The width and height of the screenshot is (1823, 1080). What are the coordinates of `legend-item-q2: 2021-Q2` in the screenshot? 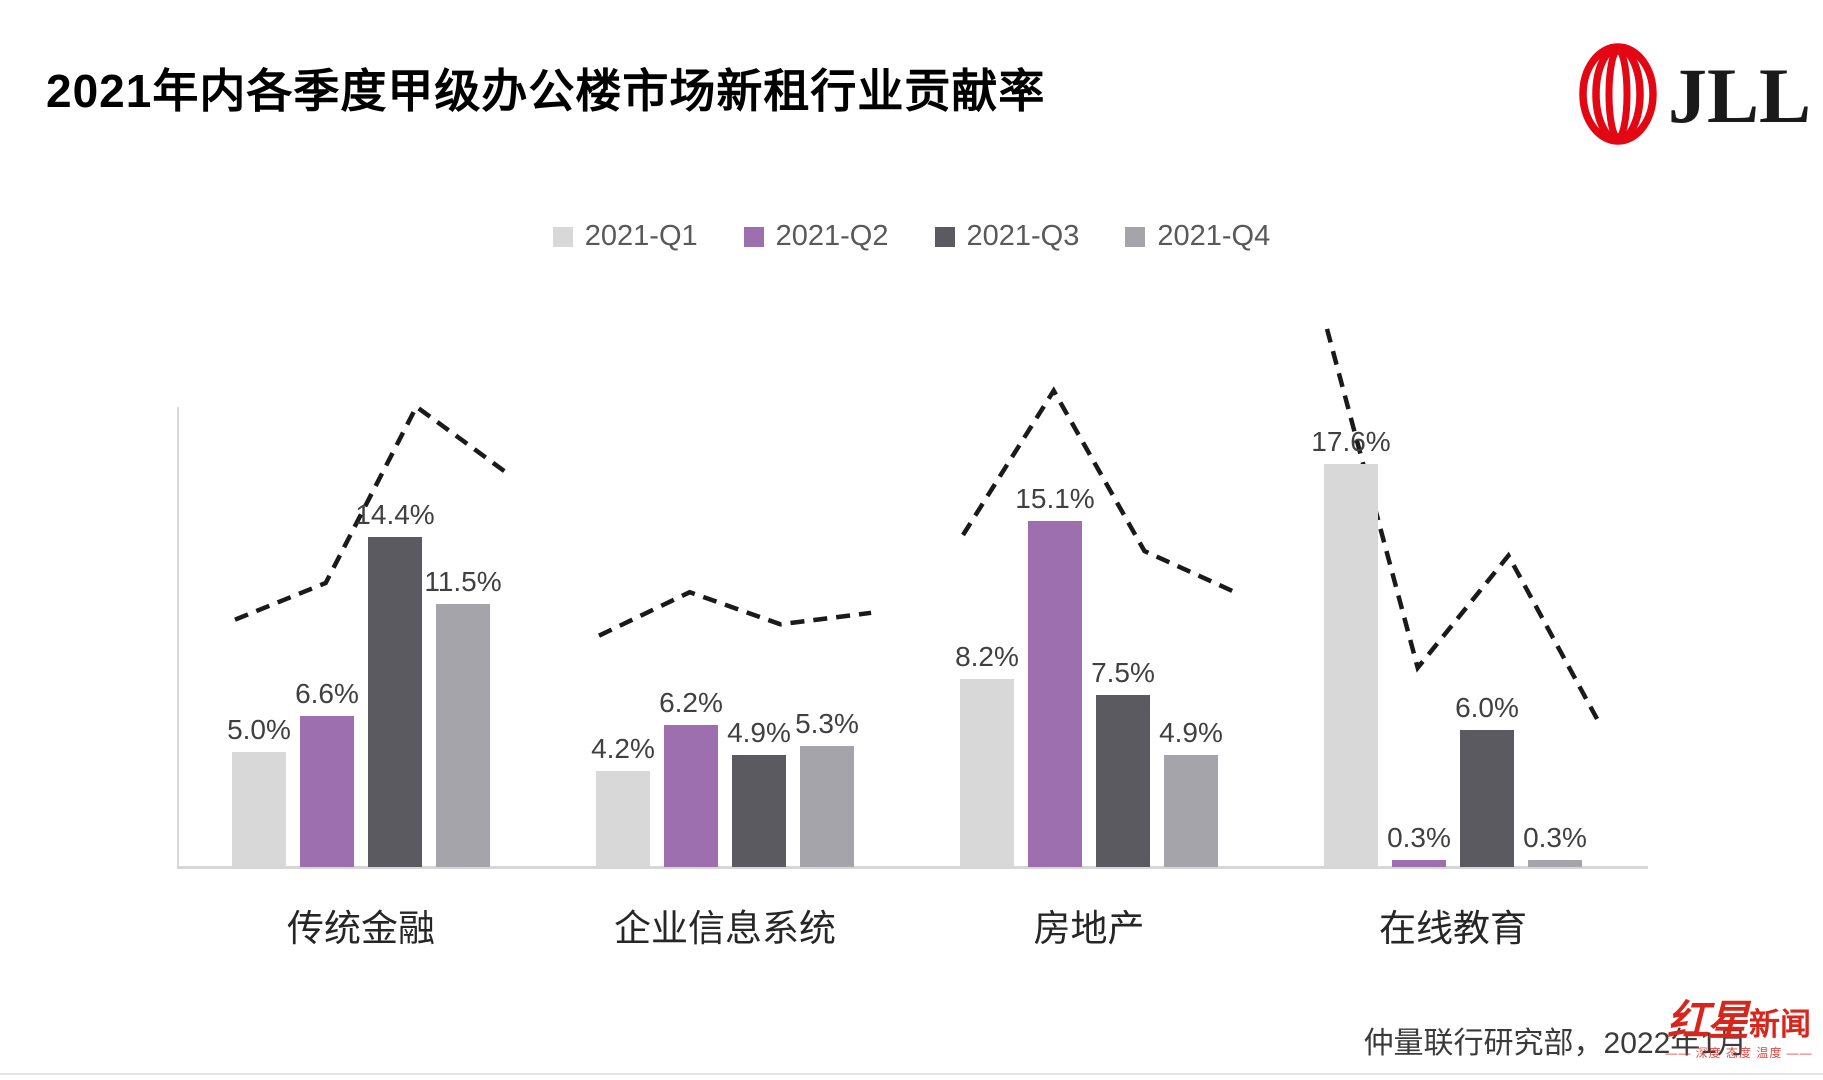 It's located at (816, 236).